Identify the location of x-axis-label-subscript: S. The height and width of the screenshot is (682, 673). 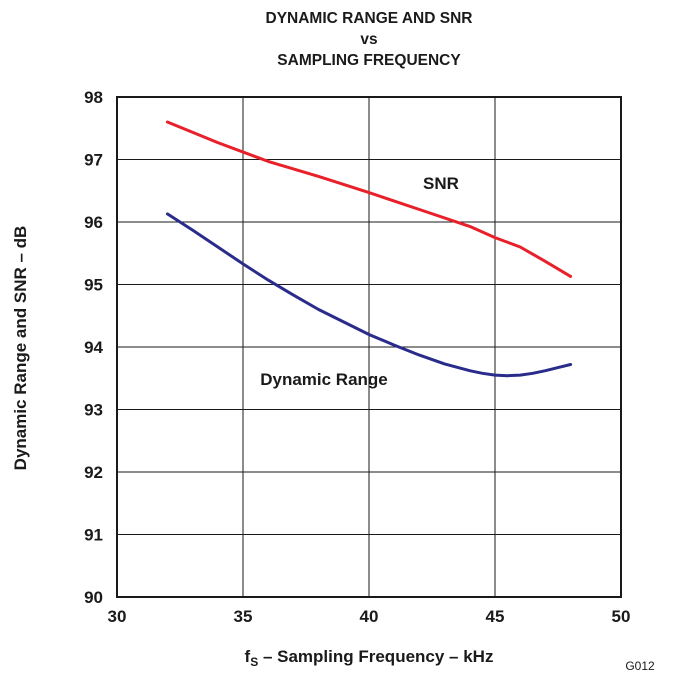
(254, 662).